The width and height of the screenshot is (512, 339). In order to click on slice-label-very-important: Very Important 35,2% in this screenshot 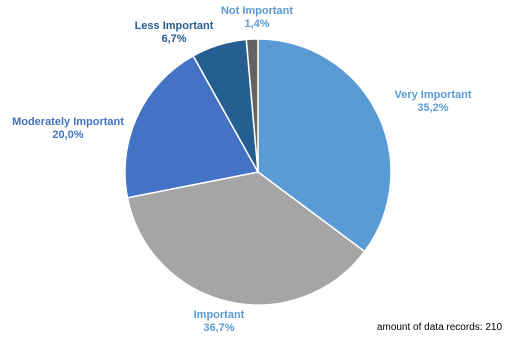, I will do `click(432, 101)`.